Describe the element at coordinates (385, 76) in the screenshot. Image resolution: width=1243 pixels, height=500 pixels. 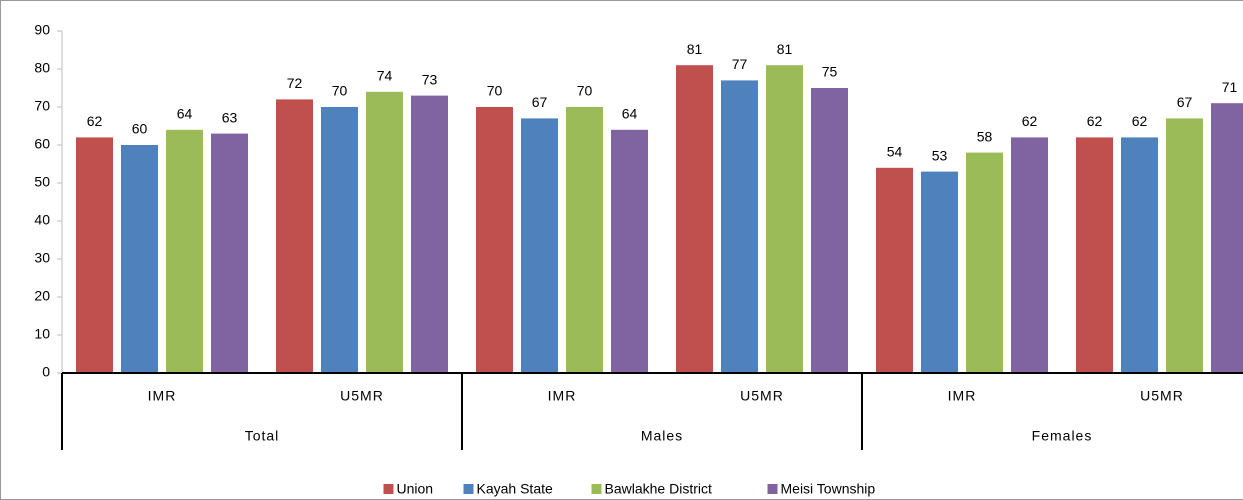
I see `data-label: 74` at that location.